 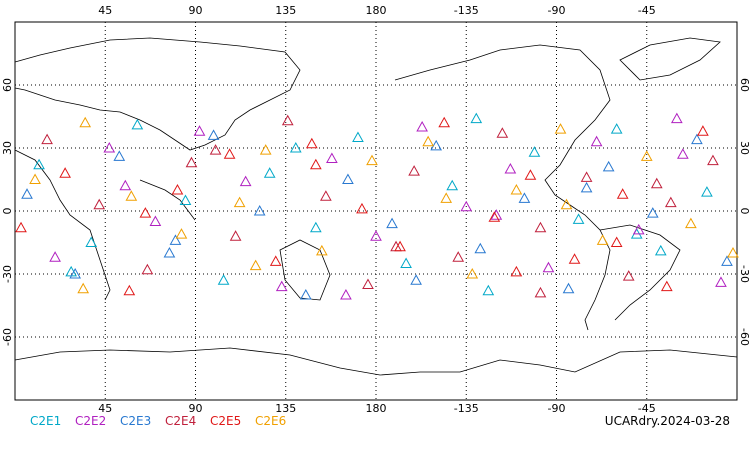 I want to click on x-tick-label-top: 135, so click(x=285, y=10).